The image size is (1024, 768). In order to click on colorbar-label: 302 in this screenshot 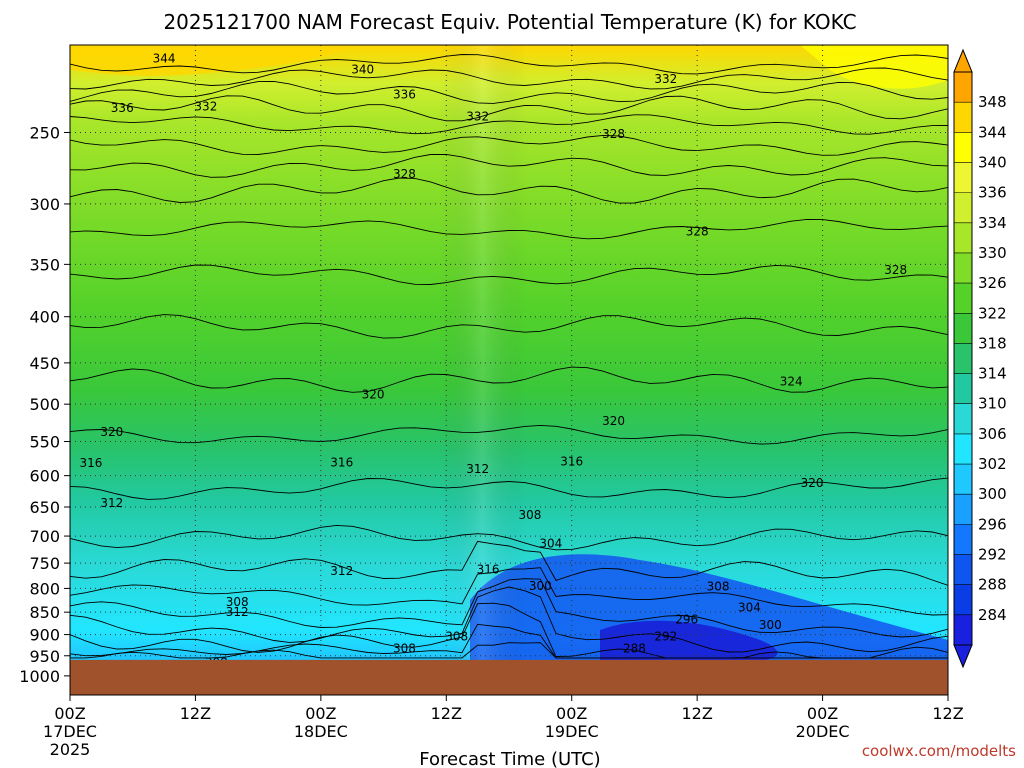, I will do `click(992, 464)`.